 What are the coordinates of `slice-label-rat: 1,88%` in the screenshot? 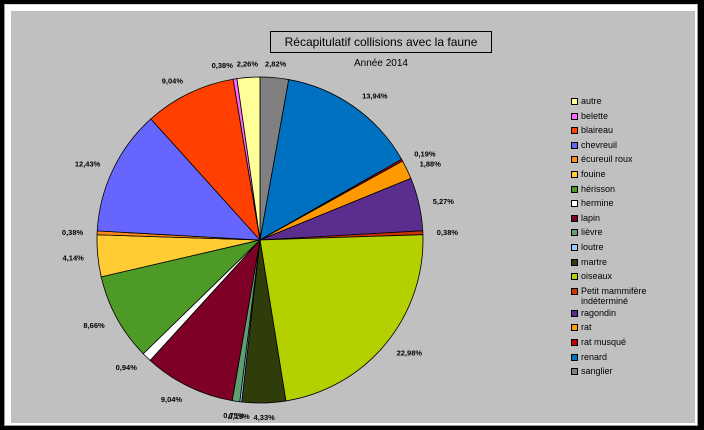 It's located at (431, 164).